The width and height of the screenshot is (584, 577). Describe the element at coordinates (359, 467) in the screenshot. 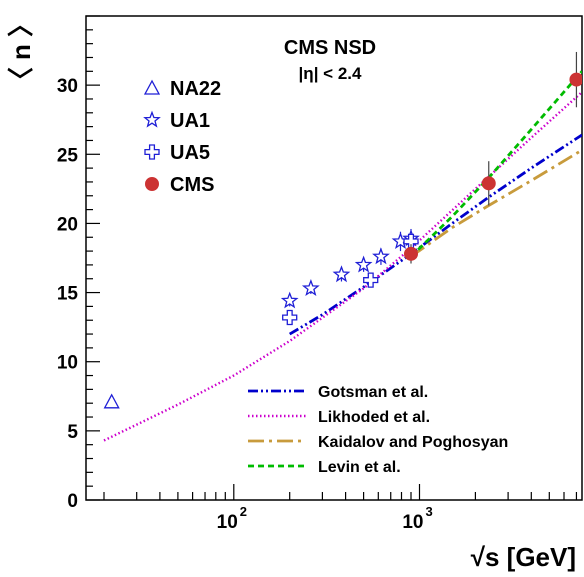

I see `legend-label: Levin et al.` at that location.